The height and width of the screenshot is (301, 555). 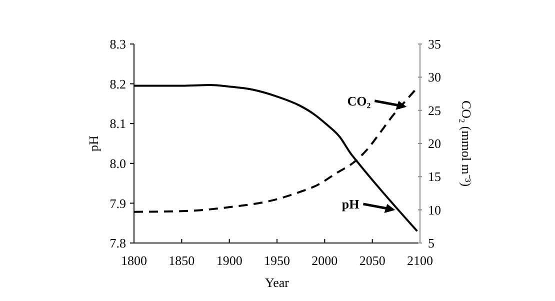 I want to click on y-tick-label: 7.8, so click(x=118, y=243).